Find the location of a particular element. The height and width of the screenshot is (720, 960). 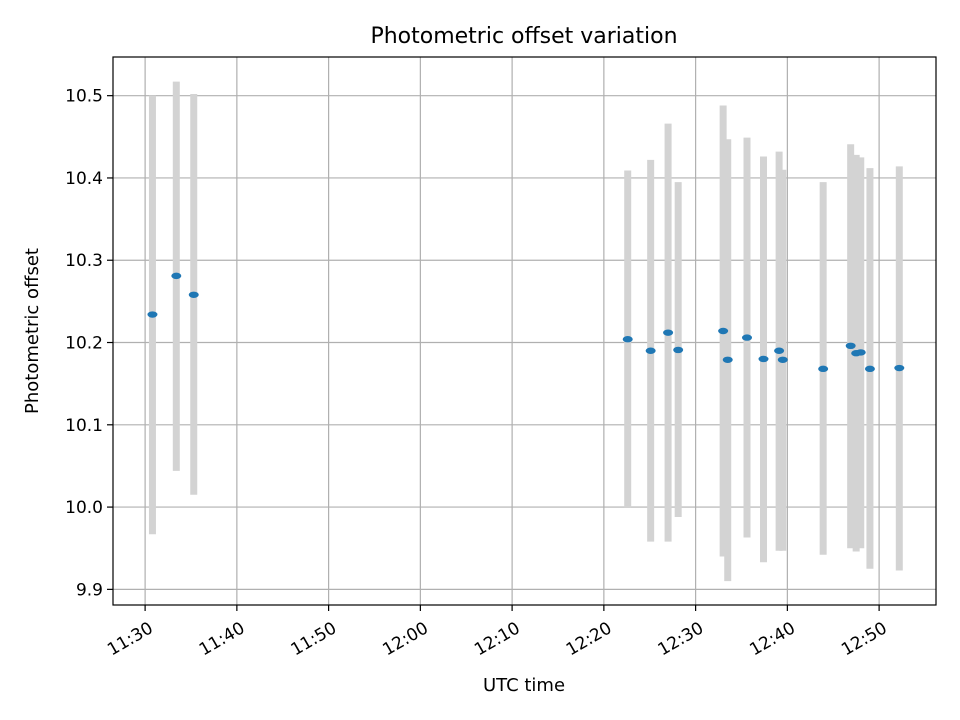

x-axis-label: UTC time is located at coordinates (524, 685).